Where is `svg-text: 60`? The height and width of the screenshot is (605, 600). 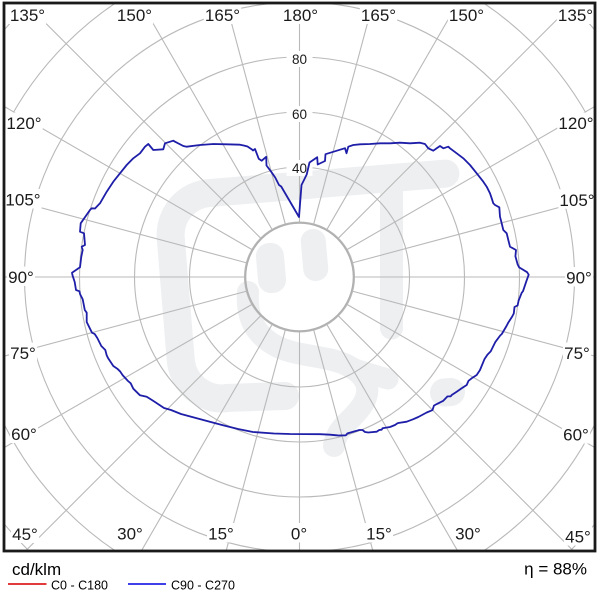 svg-text: 60 is located at coordinates (299, 114).